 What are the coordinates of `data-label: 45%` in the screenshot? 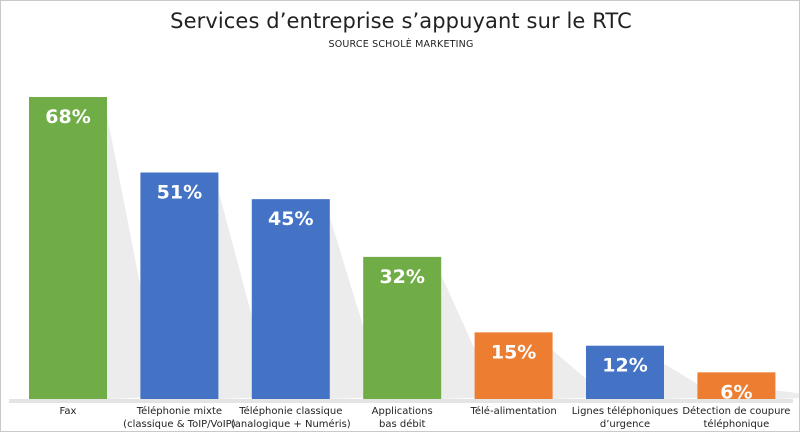 It's located at (290, 219).